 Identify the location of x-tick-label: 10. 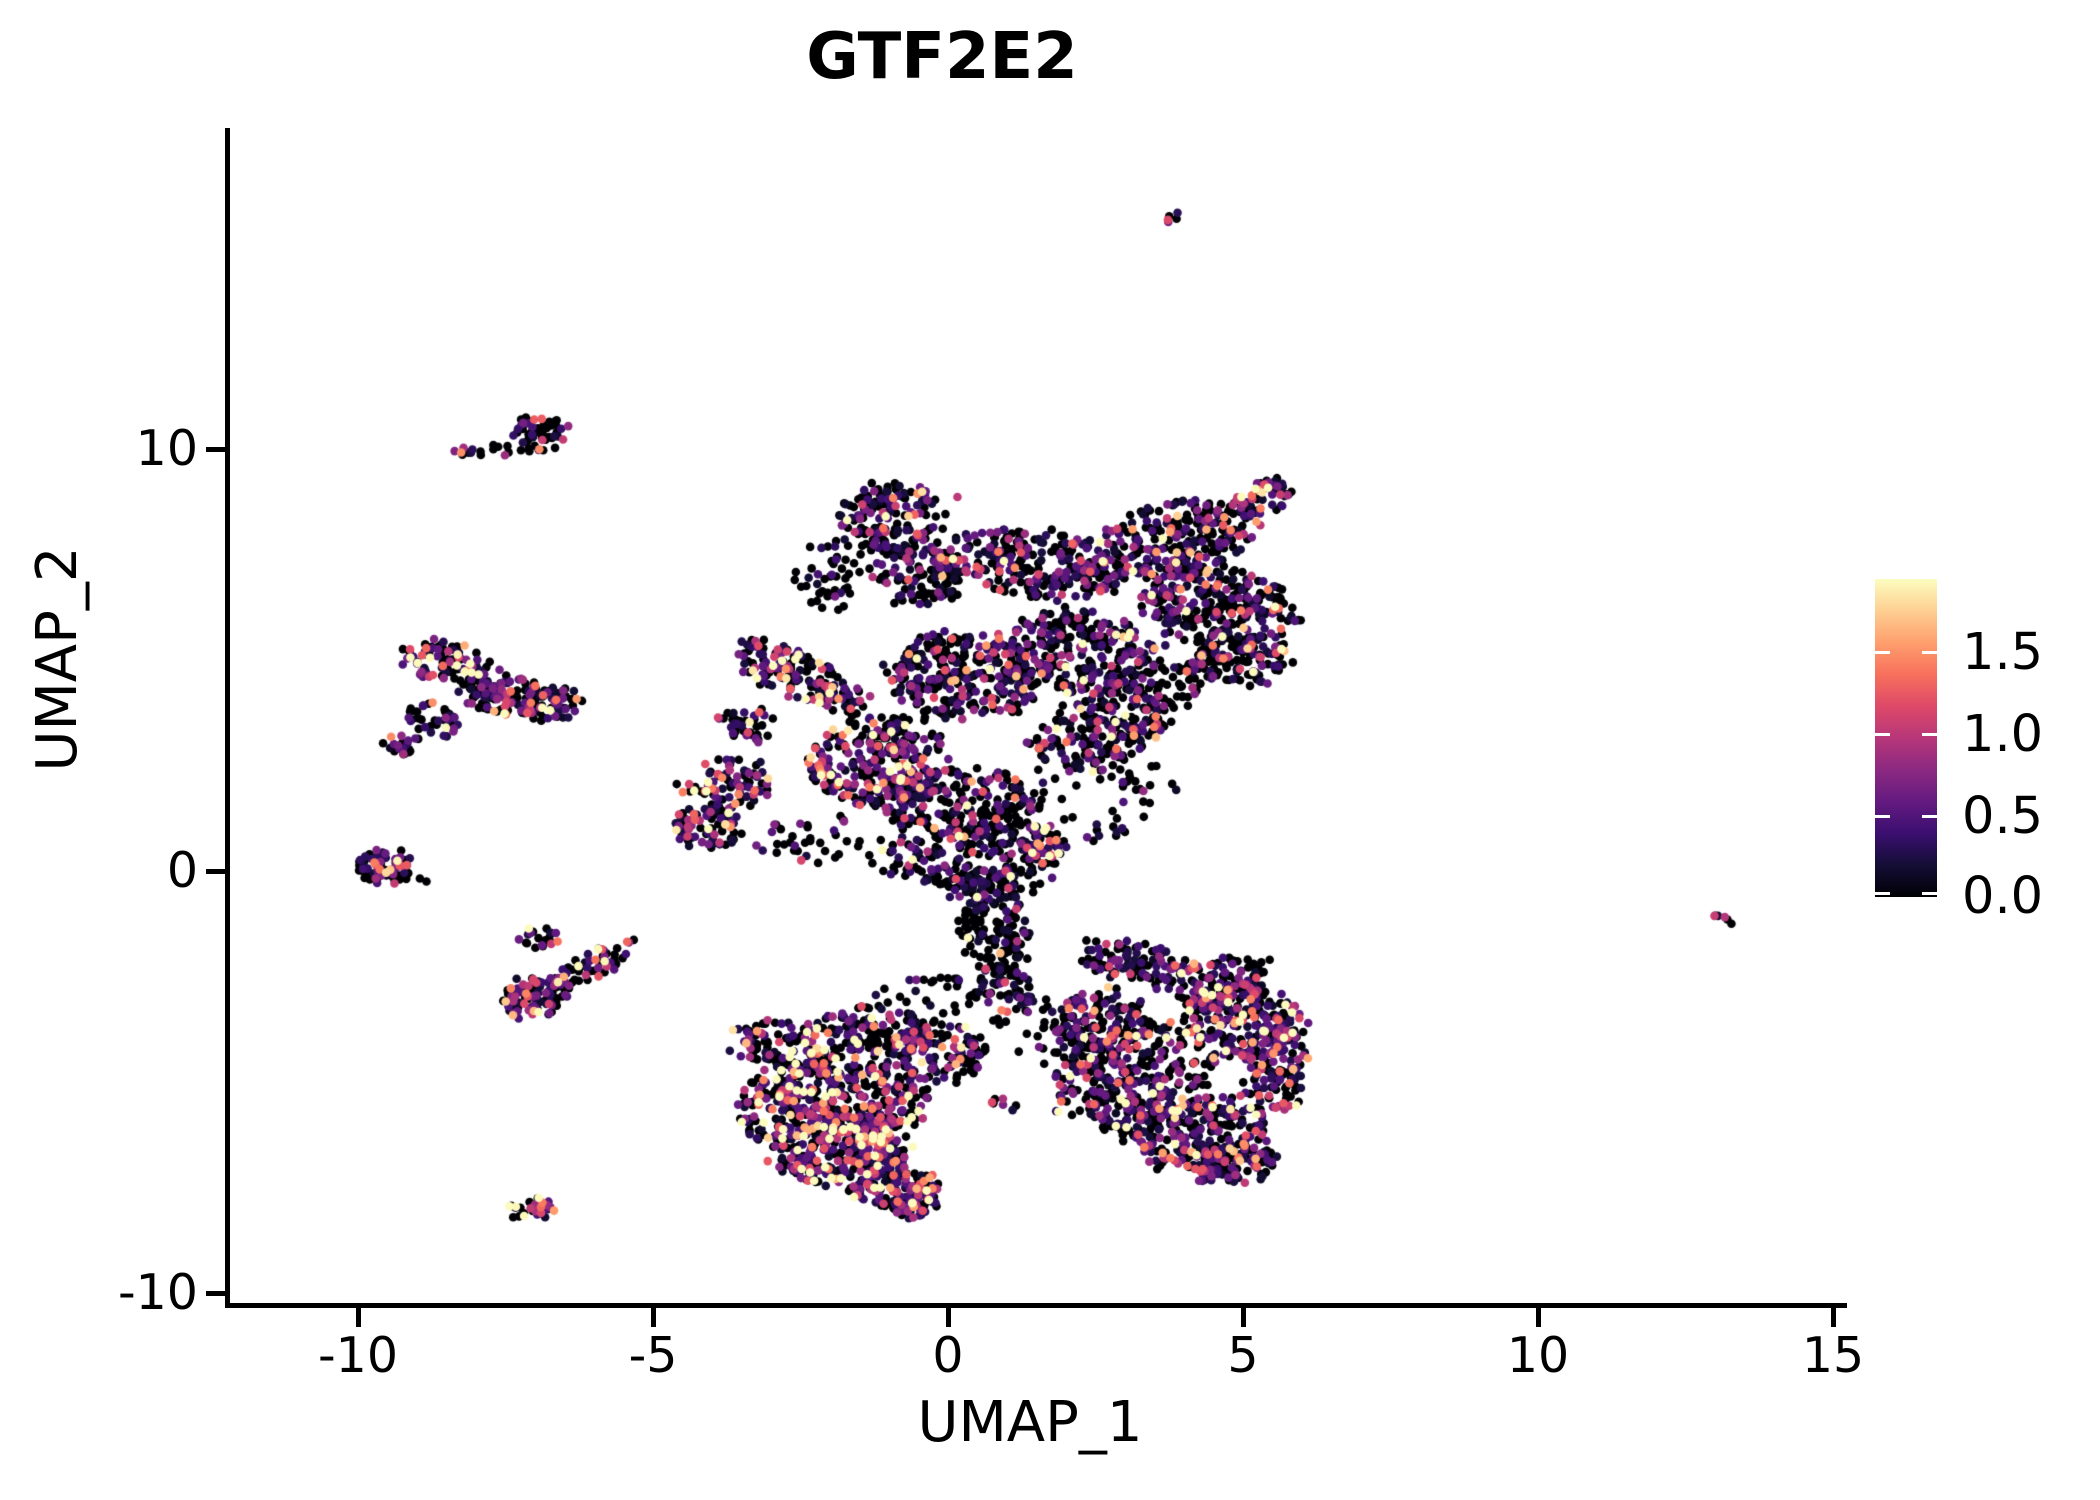
(1538, 1355).